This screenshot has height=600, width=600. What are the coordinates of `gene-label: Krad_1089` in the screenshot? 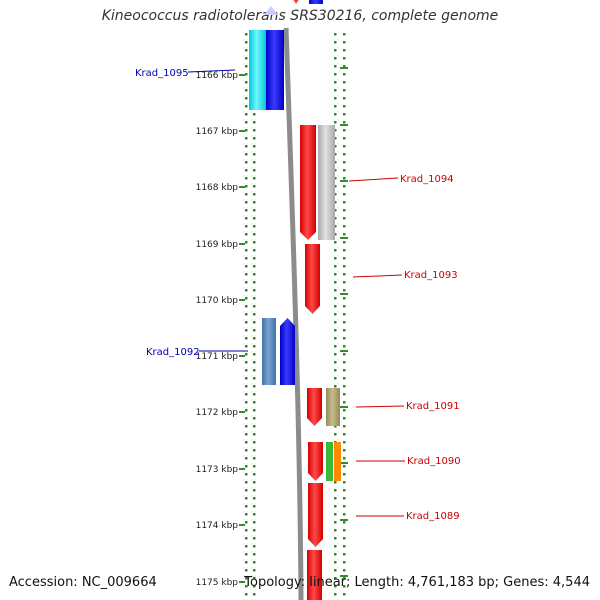 It's located at (433, 516).